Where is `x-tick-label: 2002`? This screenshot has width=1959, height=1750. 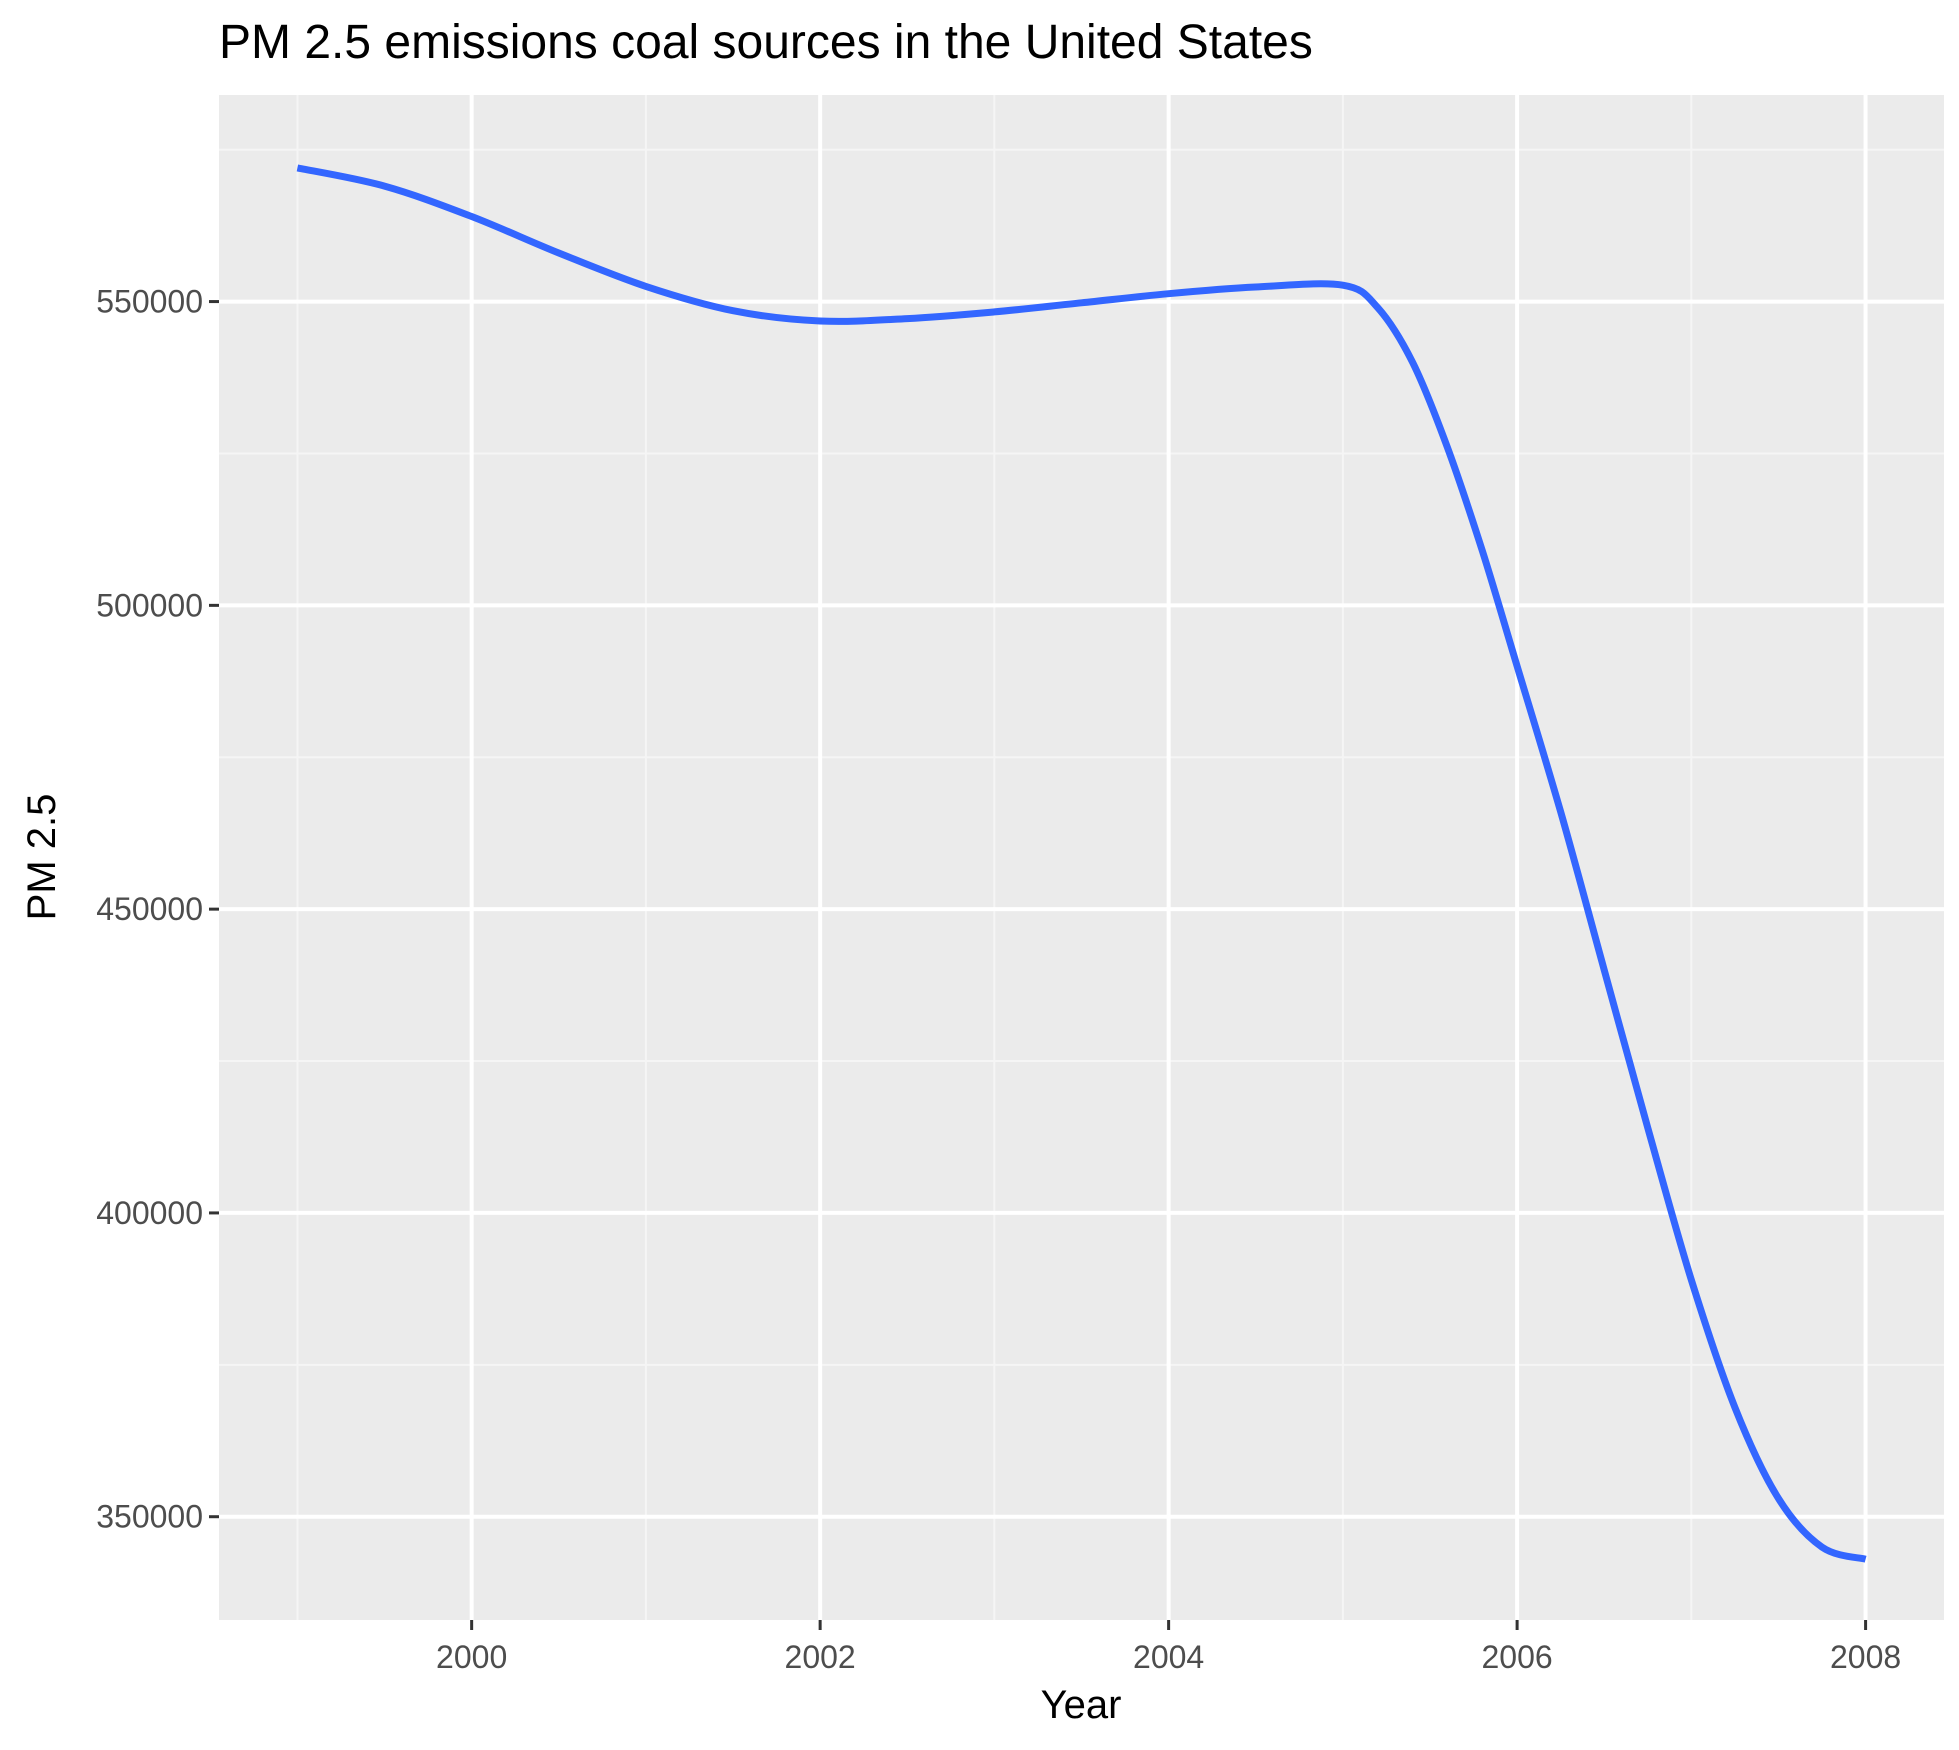
x-tick-label: 2002 is located at coordinates (820, 1657).